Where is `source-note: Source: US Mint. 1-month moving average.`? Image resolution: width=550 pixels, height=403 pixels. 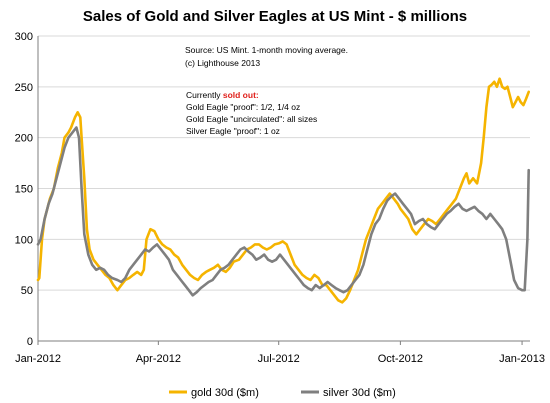
source-note: Source: US Mint. 1-month moving average. is located at coordinates (266, 50).